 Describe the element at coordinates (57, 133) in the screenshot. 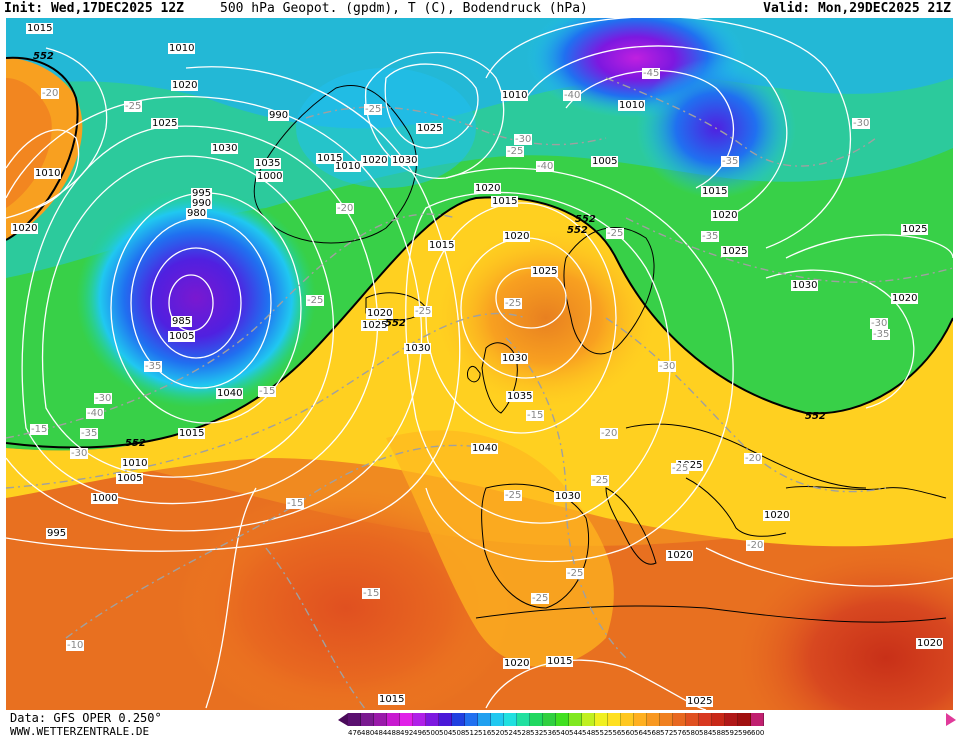

I see `isobar-1030-nw` at that location.